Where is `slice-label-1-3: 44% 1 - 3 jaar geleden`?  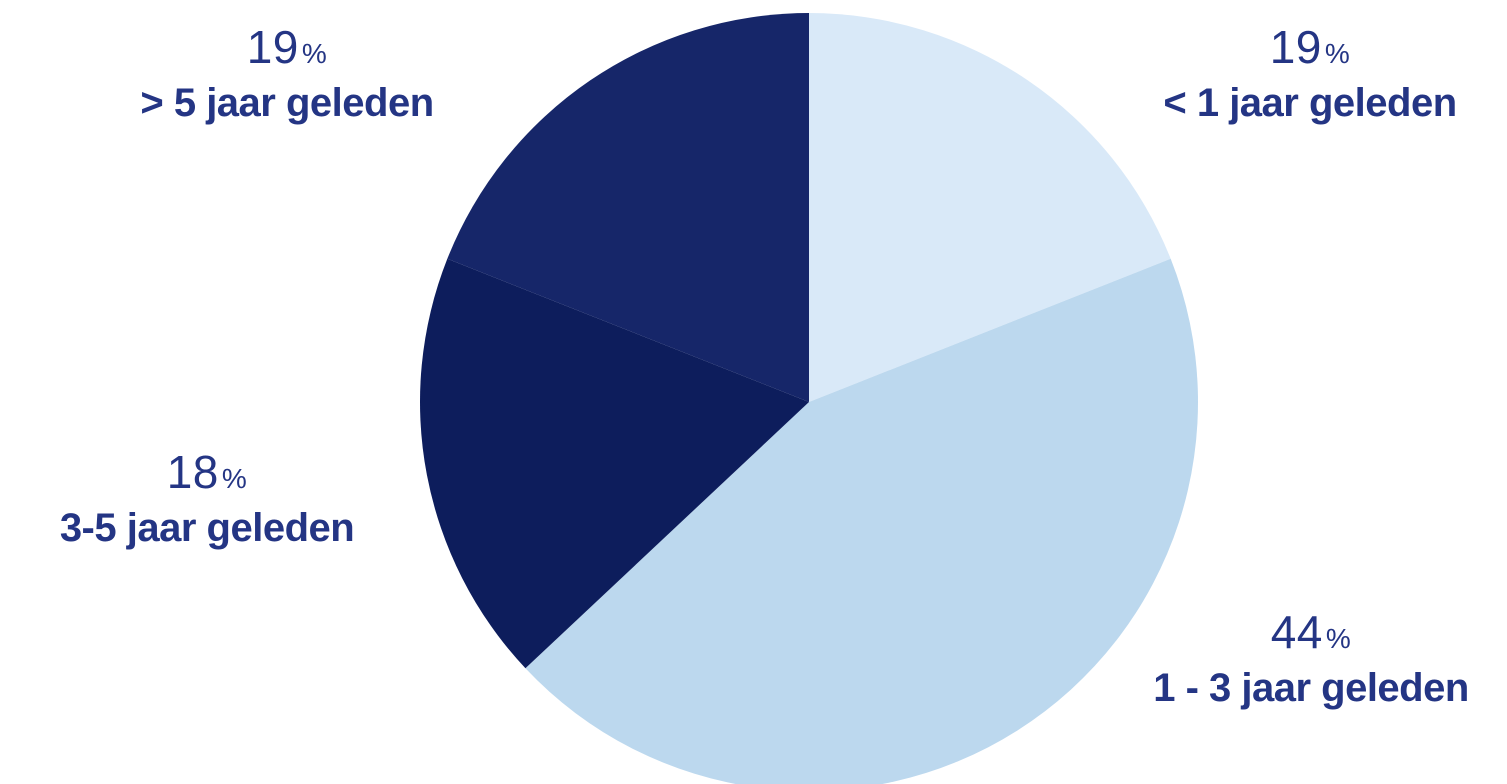 slice-label-1-3: 44% 1 - 3 jaar geleden is located at coordinates (1311, 659).